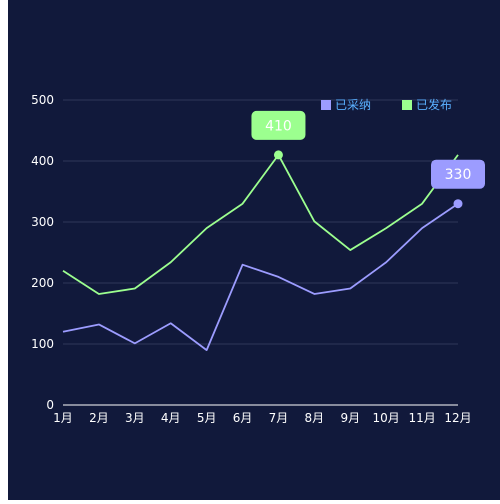 This screenshot has height=504, width=500. What do you see at coordinates (50, 405) in the screenshot?
I see `y-tick-label: 0` at bounding box center [50, 405].